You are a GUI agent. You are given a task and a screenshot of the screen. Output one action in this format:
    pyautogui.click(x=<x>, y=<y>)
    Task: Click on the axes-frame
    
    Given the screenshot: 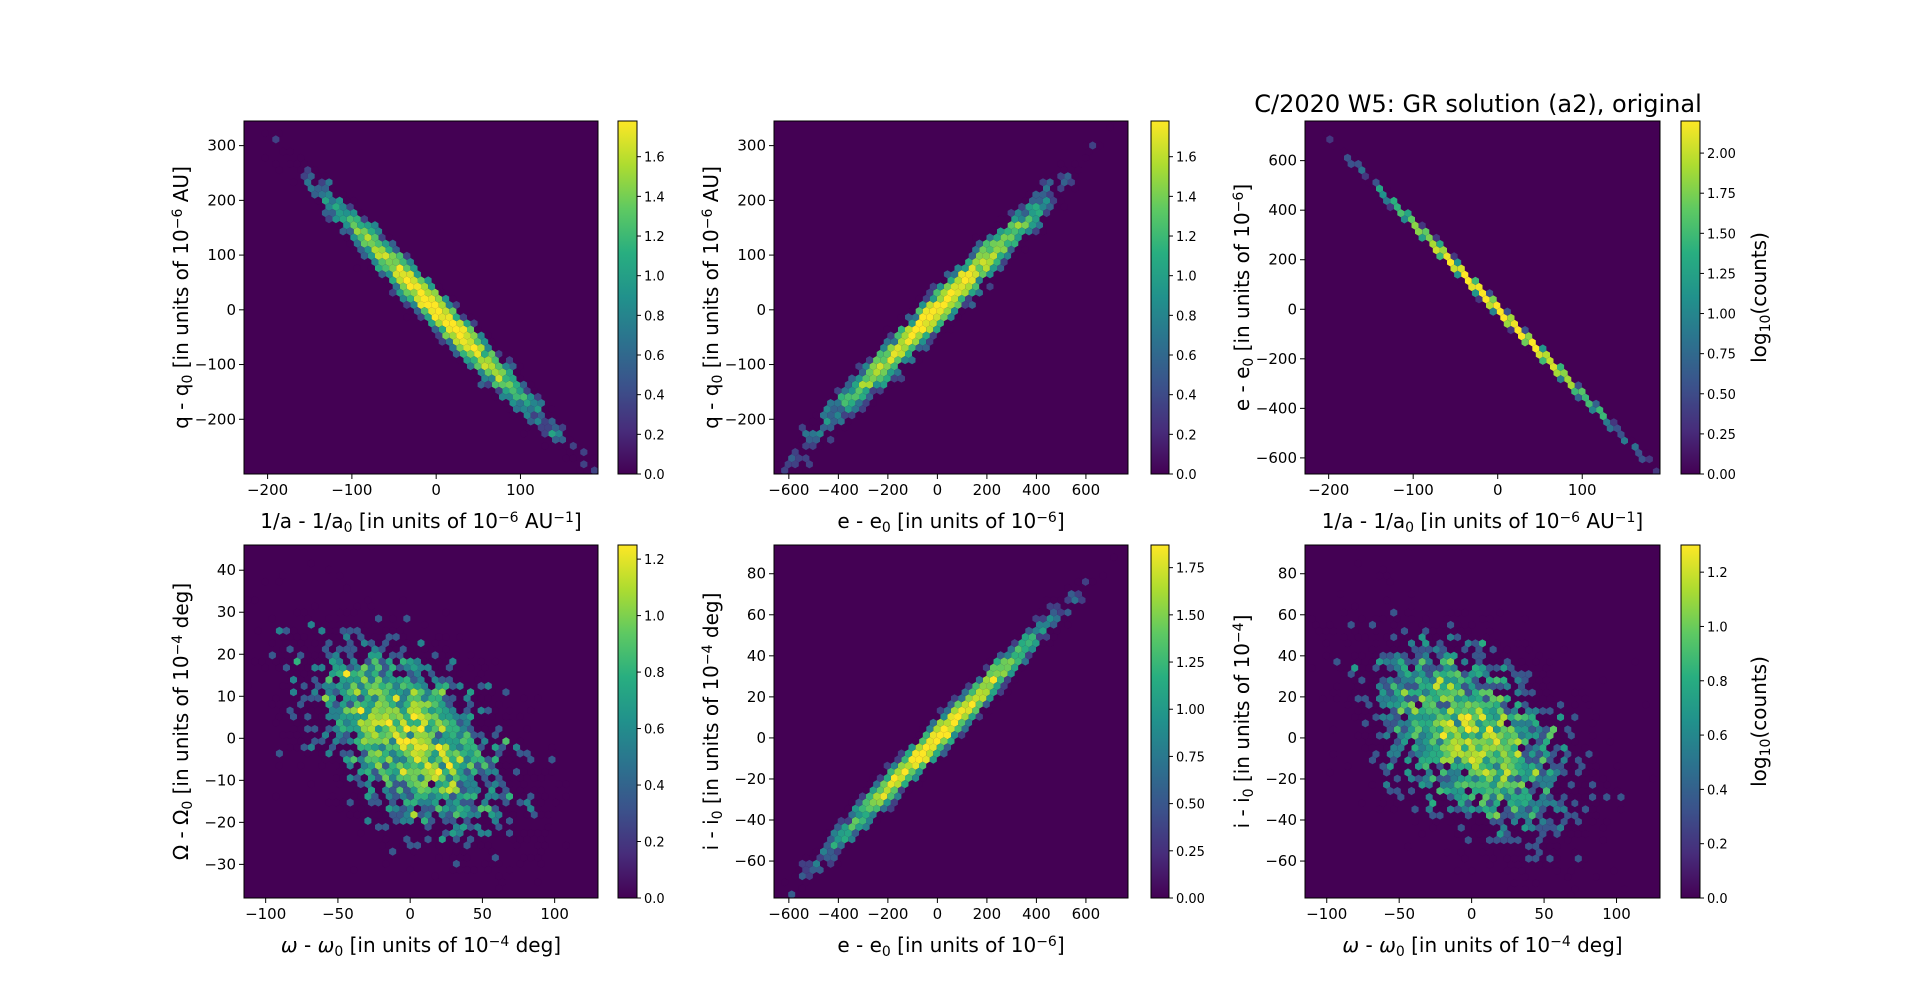 What is the action you would take?
    pyautogui.click(x=951, y=721)
    